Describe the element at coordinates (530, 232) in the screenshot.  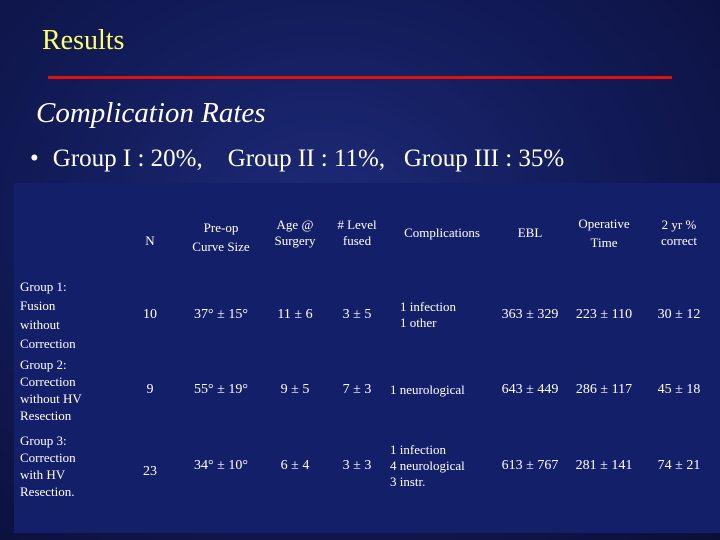
I see `header-cell-ebl: EBL` at that location.